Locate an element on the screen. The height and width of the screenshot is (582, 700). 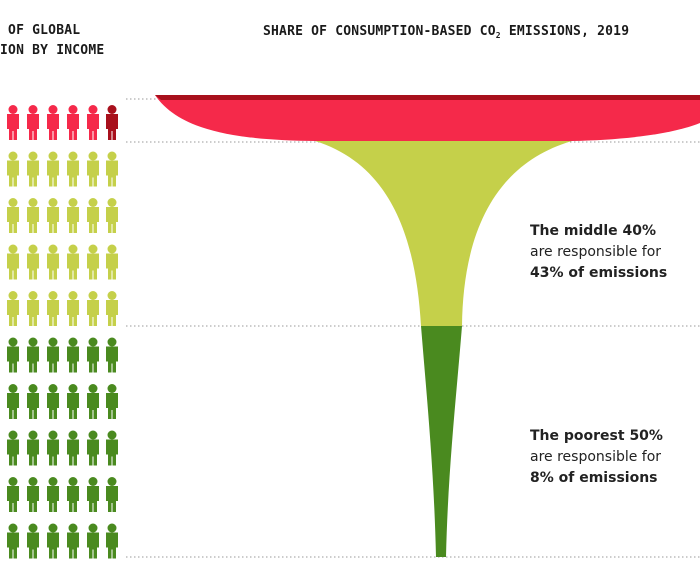
person-icon-r2-c5 is located at coordinates (73, 169).